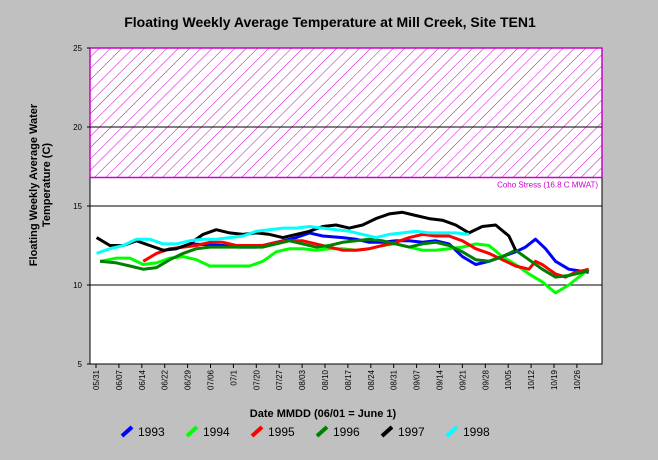 This screenshot has width=658, height=460. What do you see at coordinates (77, 48) in the screenshot?
I see `y-tick-label: 25` at bounding box center [77, 48].